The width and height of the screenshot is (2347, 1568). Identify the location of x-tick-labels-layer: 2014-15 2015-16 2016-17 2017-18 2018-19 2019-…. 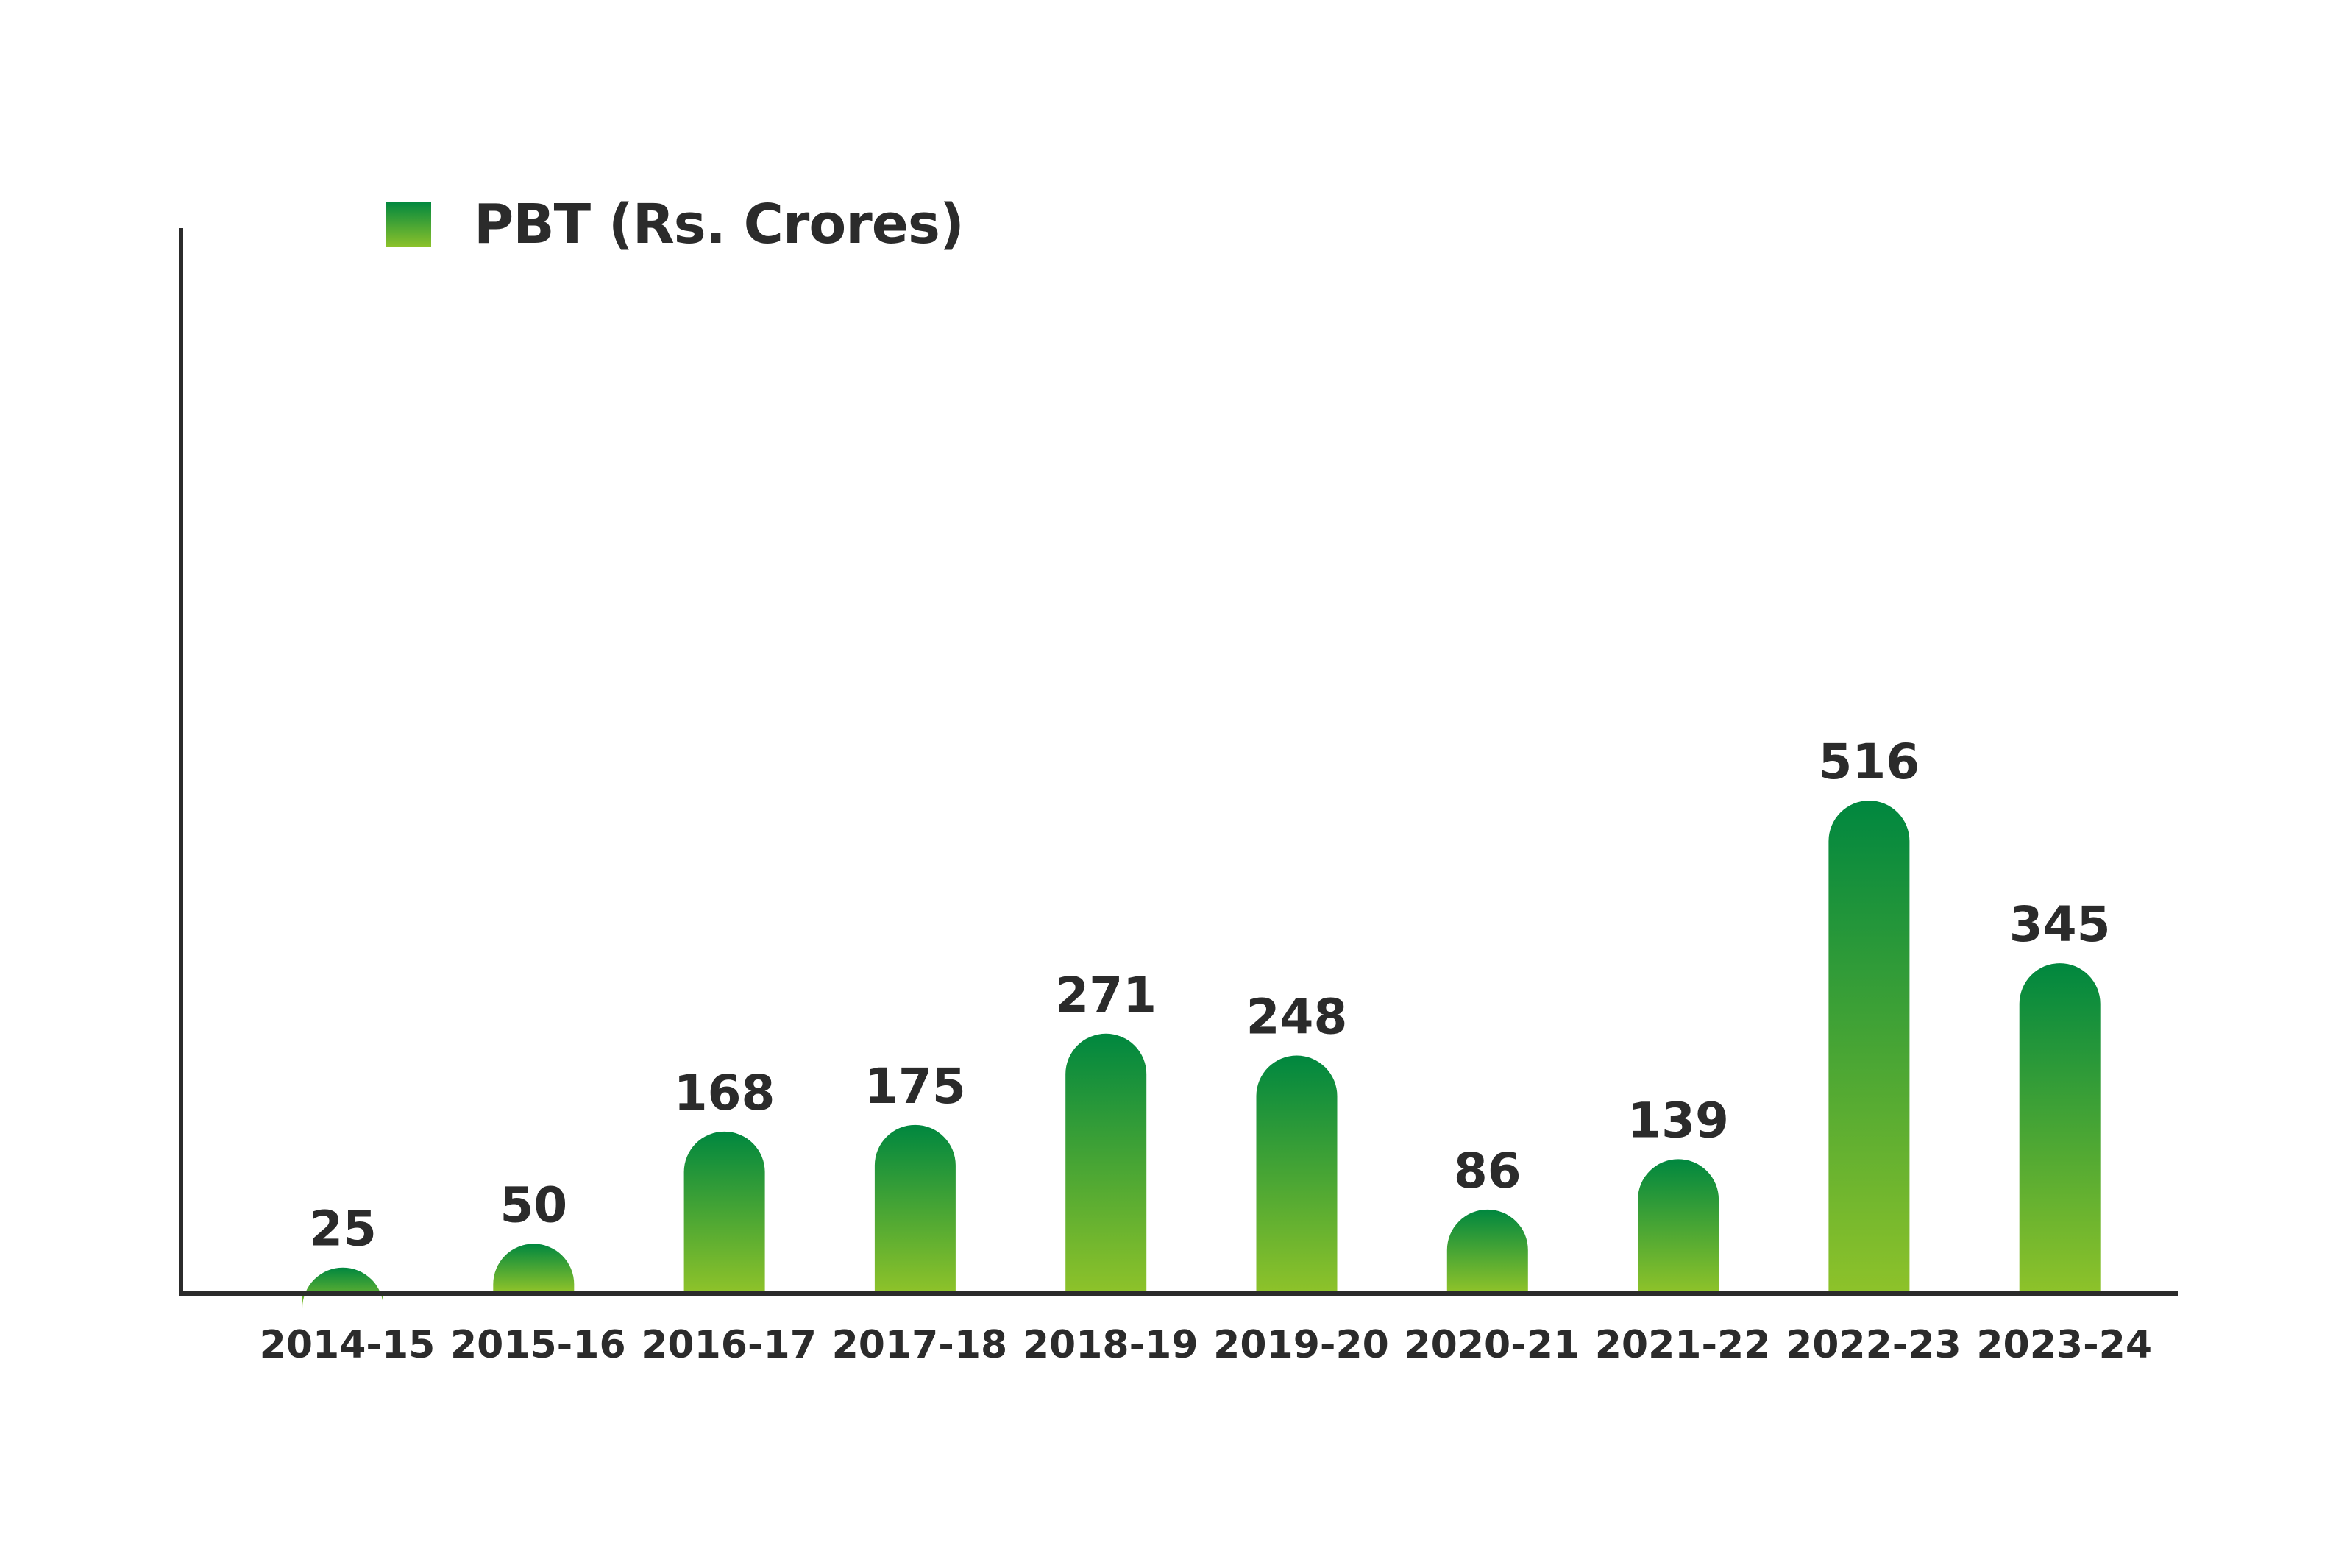
(1206, 1345).